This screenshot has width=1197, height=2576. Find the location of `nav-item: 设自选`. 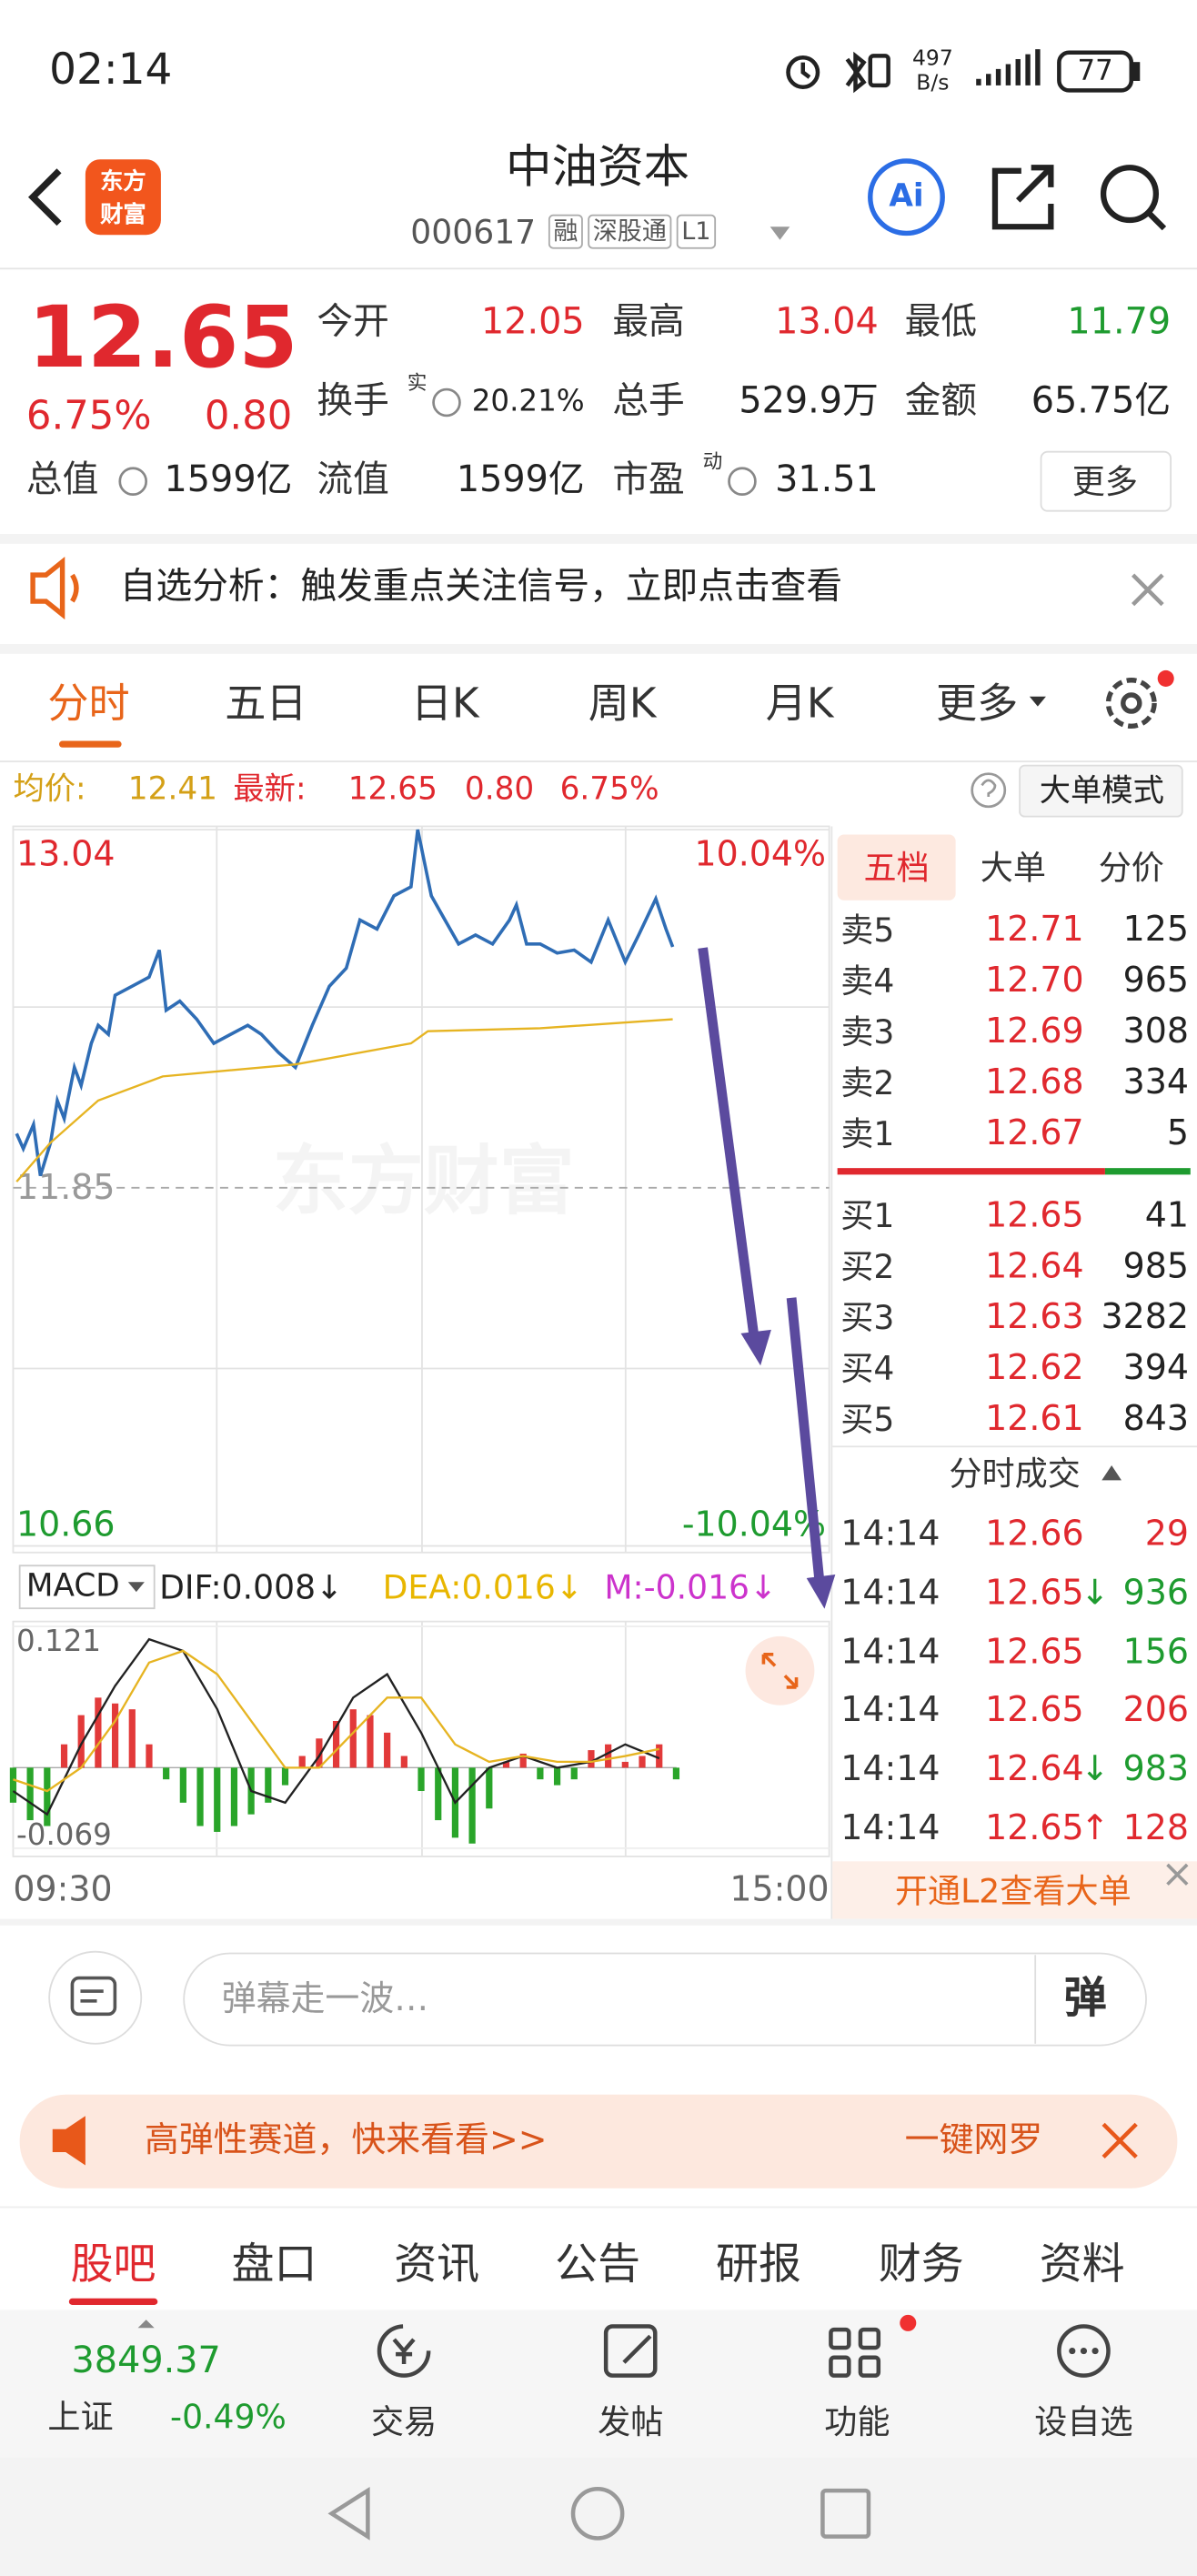

nav-item: 设自选 is located at coordinates (1083, 2421).